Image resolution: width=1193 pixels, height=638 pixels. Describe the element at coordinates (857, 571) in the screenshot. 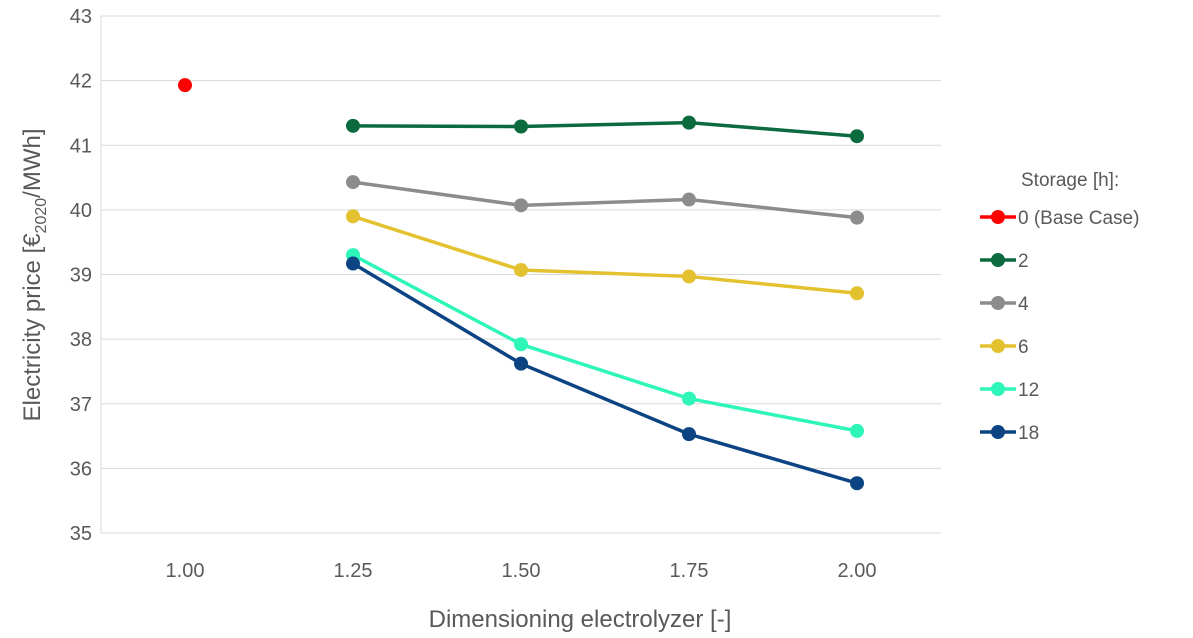

I see `x-tick-label: 2.00` at that location.